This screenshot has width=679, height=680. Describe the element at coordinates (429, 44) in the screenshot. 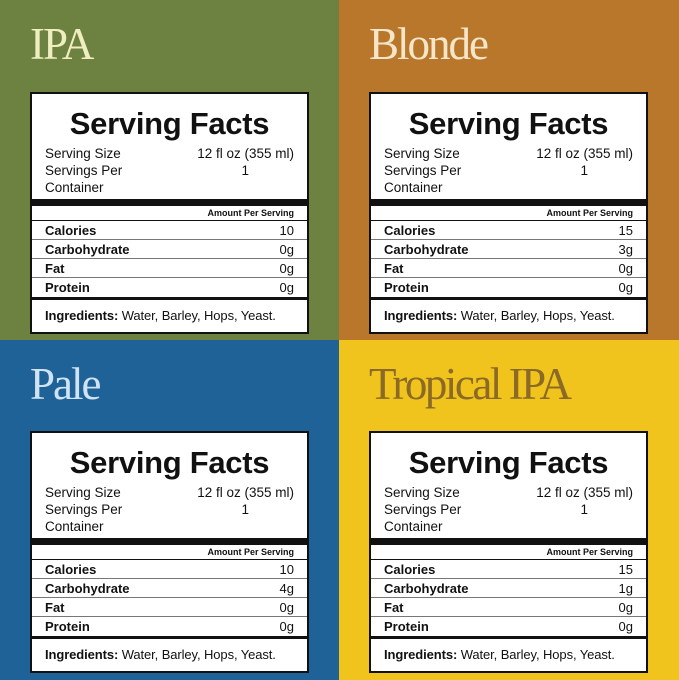

I see `beer-name: Blonde` at that location.